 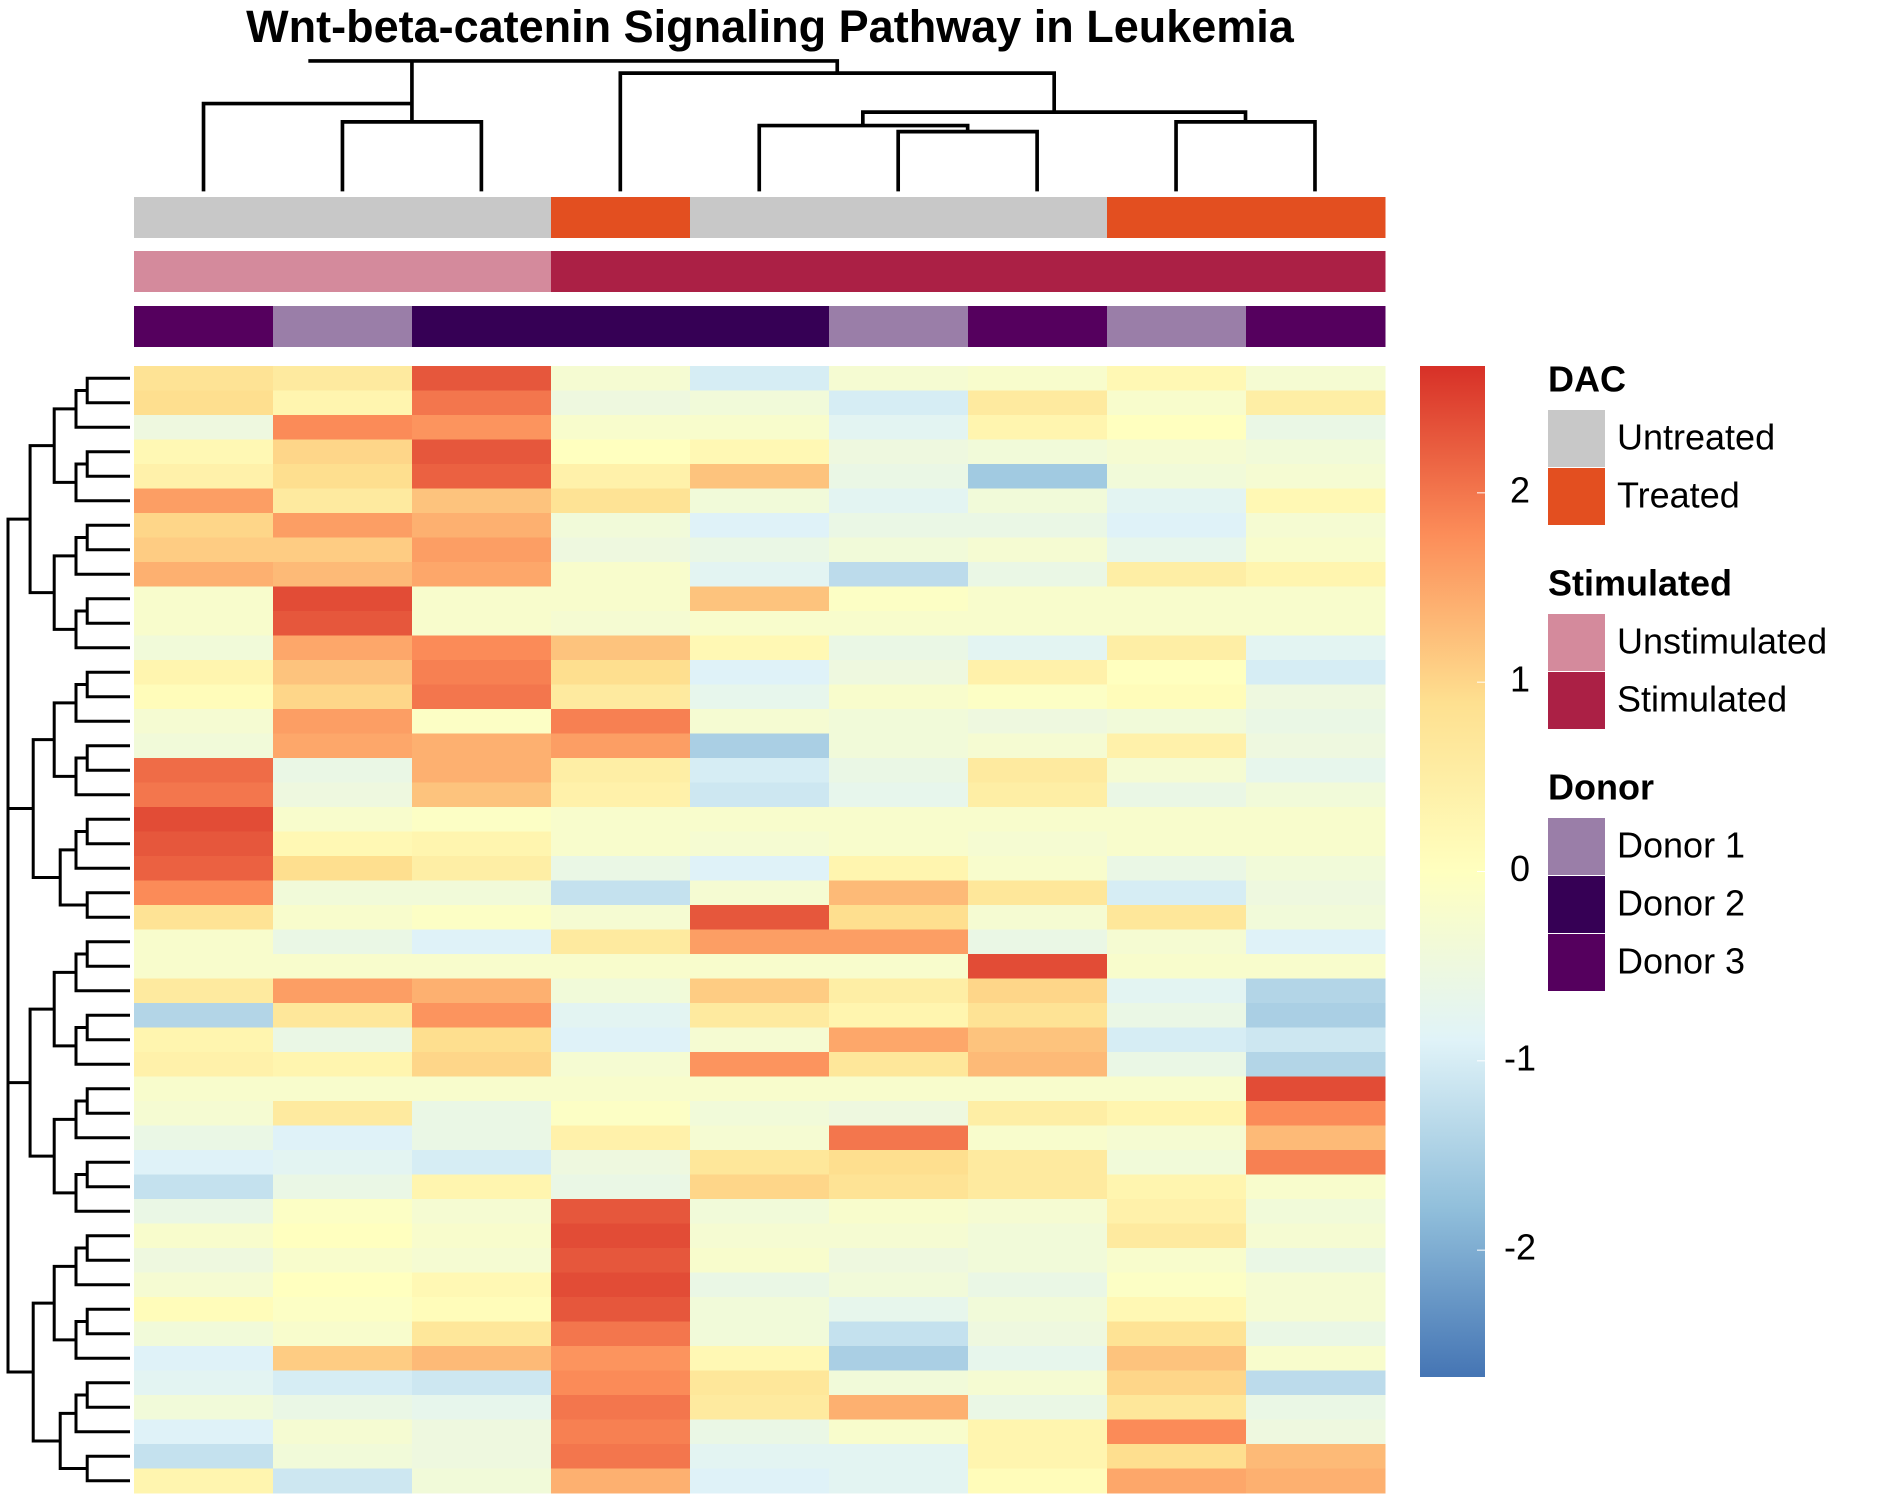 What do you see at coordinates (1681, 845) in the screenshot?
I see `legend-label: Donor 1` at bounding box center [1681, 845].